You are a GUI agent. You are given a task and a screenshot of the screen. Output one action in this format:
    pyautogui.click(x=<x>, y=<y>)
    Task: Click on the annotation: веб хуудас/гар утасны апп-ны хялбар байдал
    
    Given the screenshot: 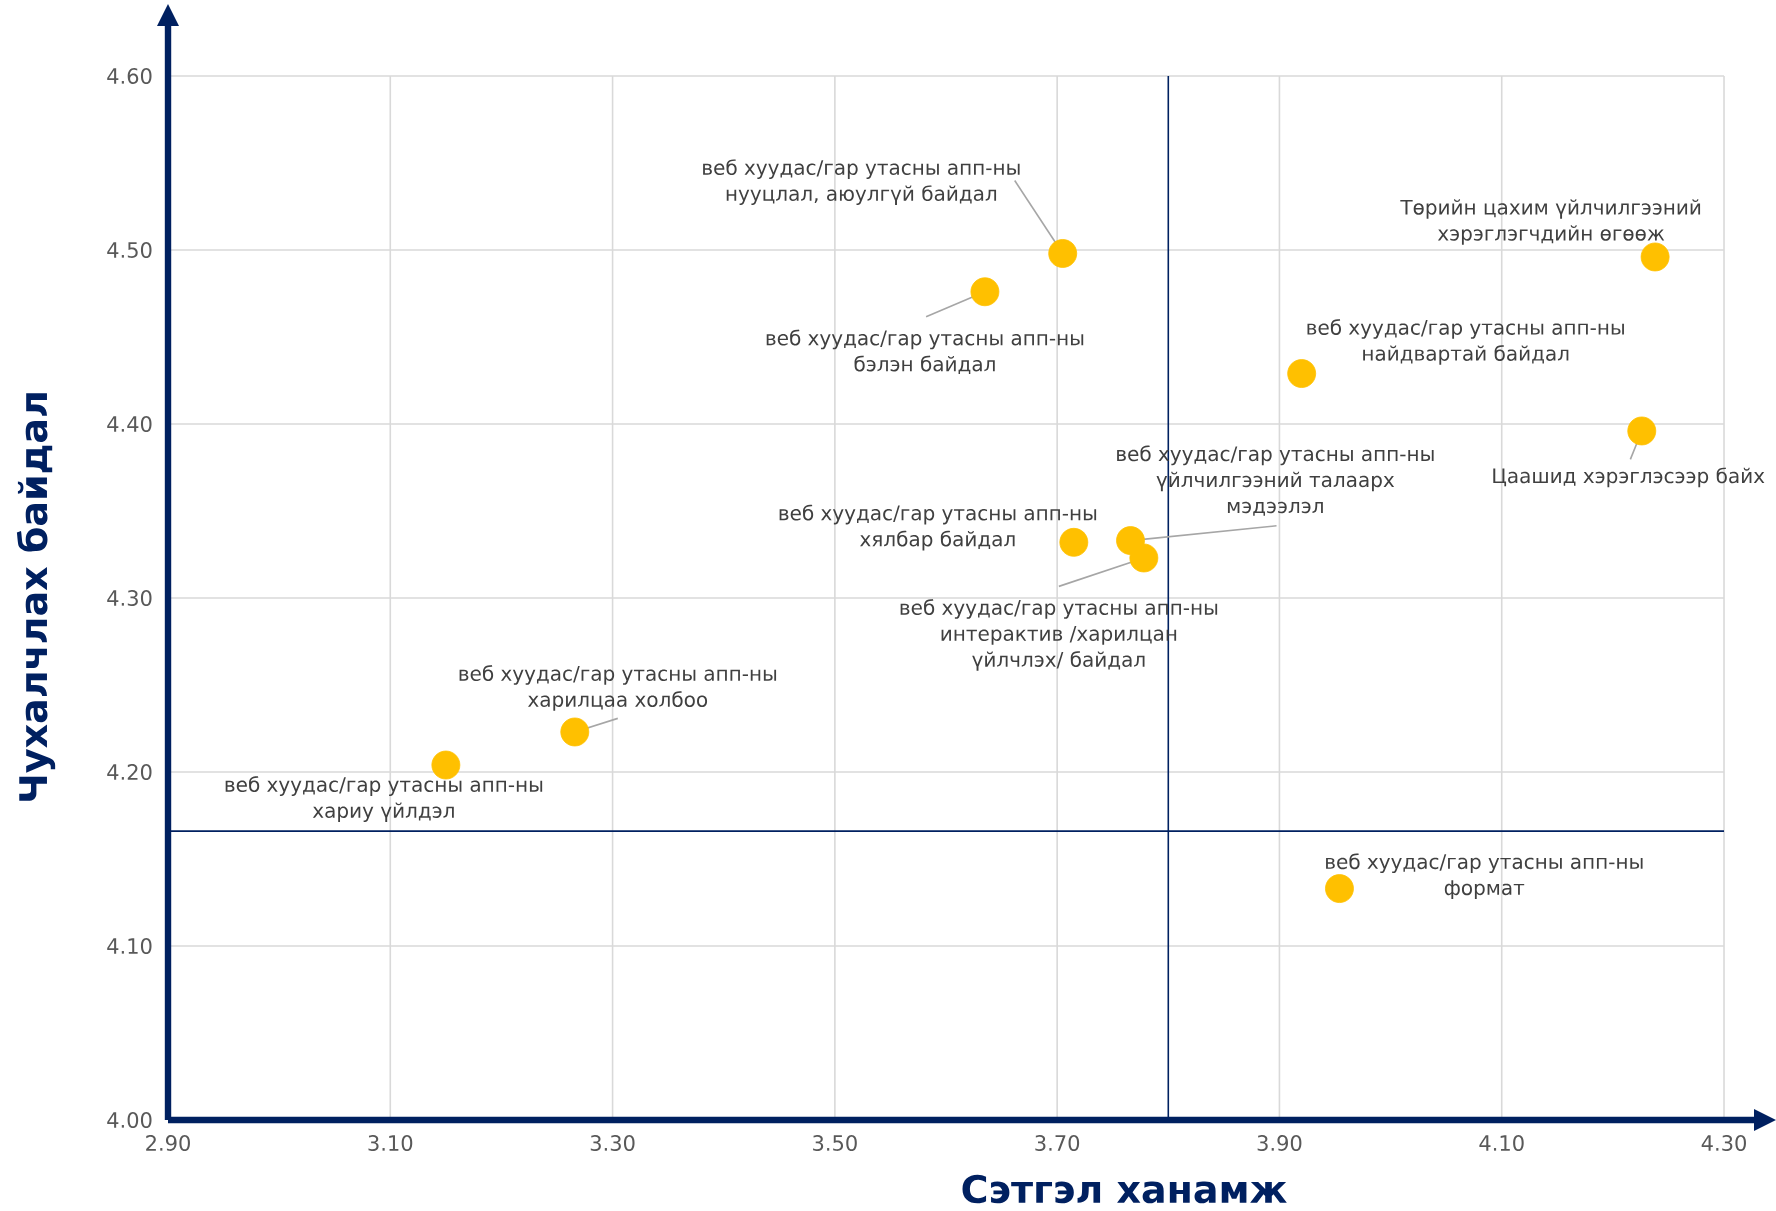 What is the action you would take?
    pyautogui.click(x=938, y=527)
    